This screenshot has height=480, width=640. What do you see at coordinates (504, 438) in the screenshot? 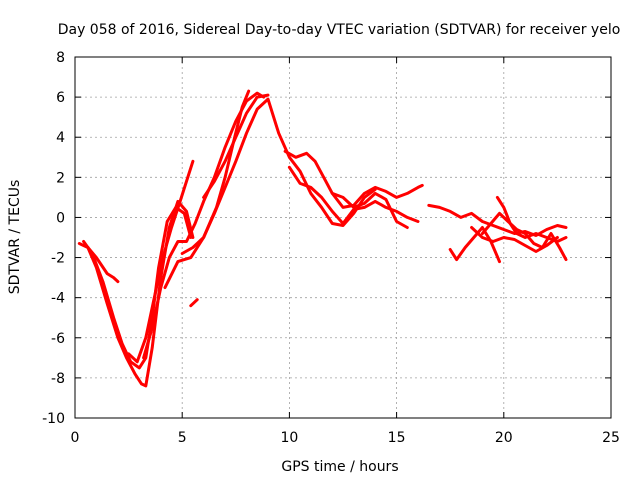
I see `x-tick-label: 20` at bounding box center [504, 438].